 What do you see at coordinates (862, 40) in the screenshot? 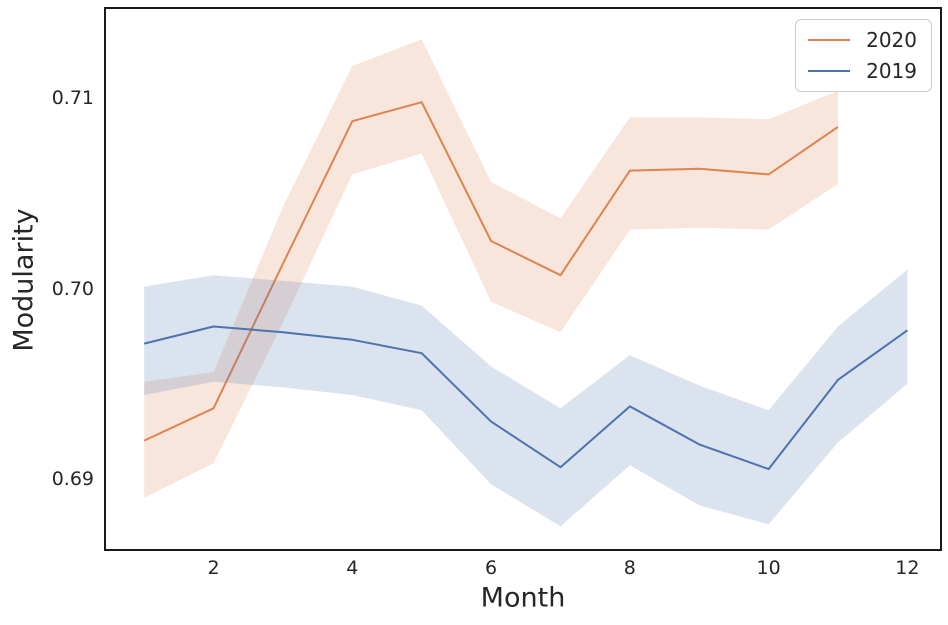
I see `legend-item-2020: 2020` at bounding box center [862, 40].